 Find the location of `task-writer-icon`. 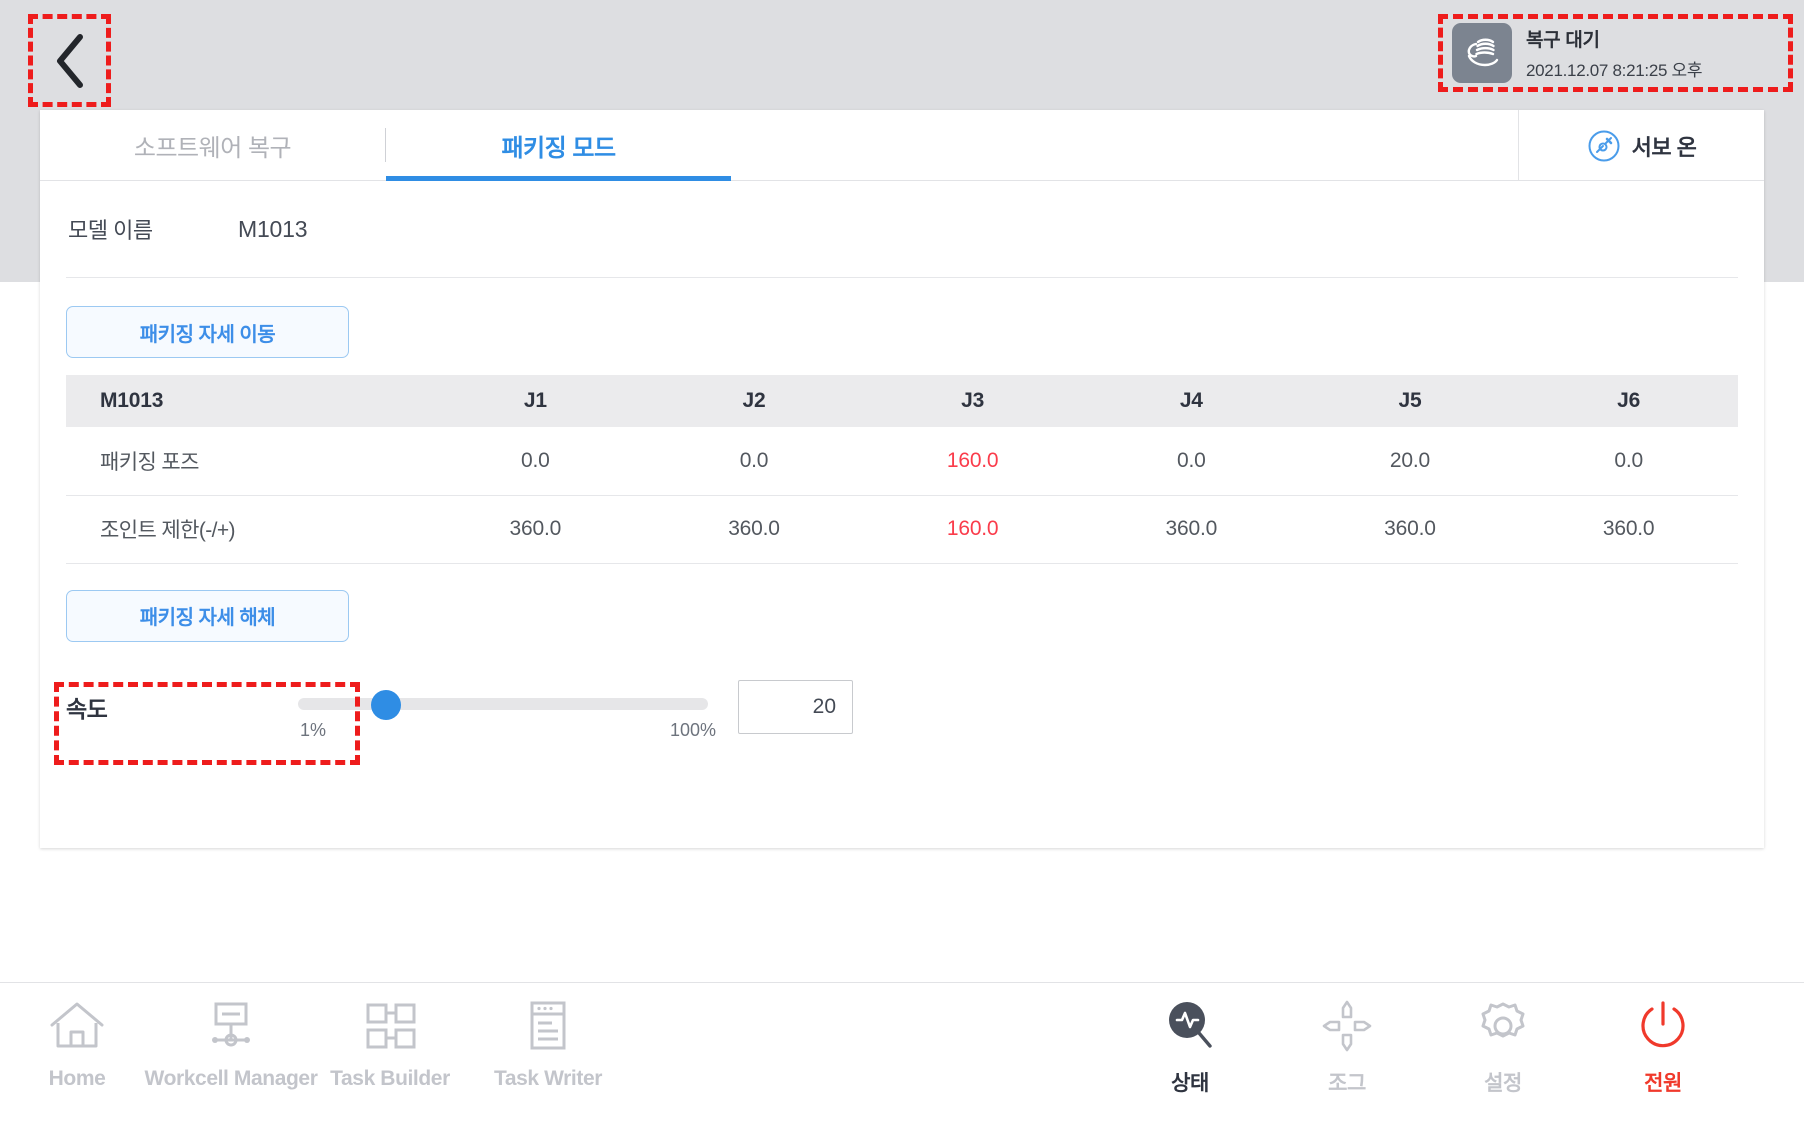

task-writer-icon is located at coordinates (548, 1026).